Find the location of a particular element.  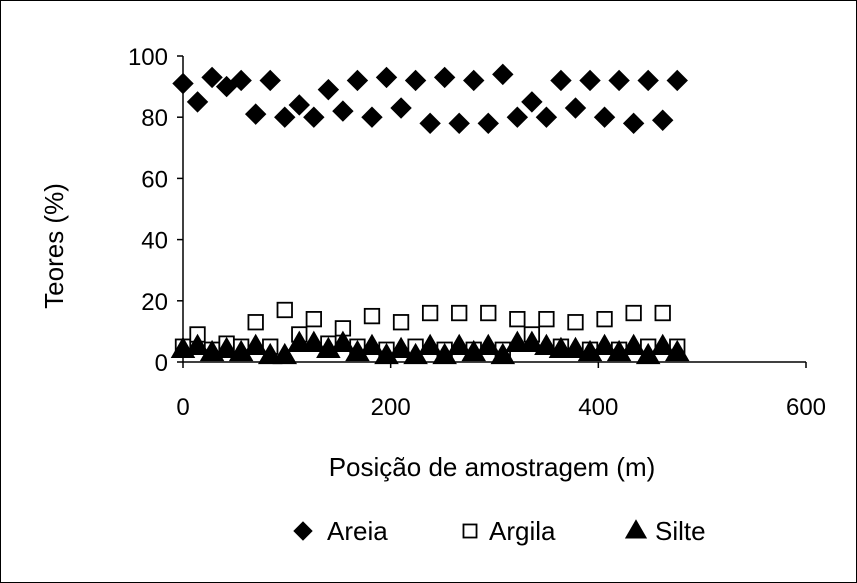

y-tick-label: 20 is located at coordinates (154, 302).